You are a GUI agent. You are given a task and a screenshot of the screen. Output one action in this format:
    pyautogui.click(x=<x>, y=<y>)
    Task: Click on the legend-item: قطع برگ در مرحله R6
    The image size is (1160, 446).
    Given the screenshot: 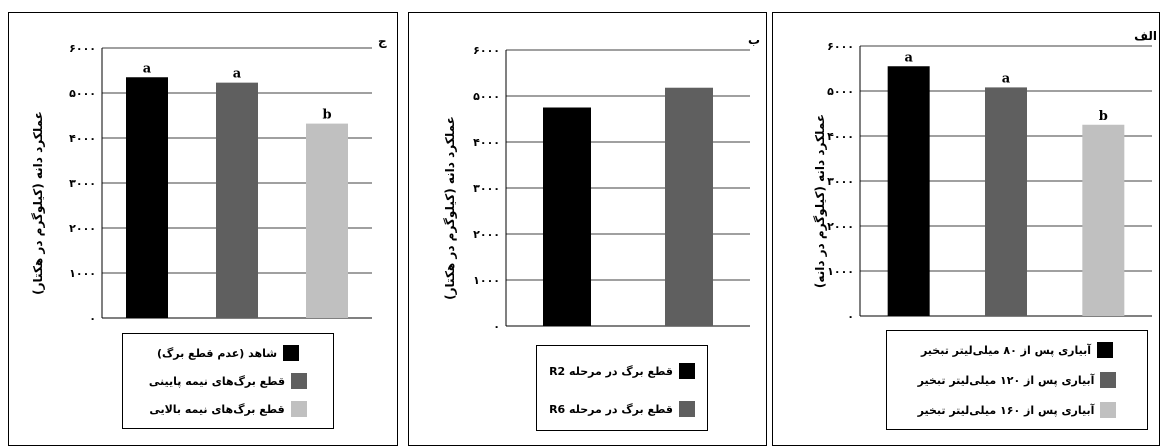 What is the action you would take?
    pyautogui.click(x=622, y=409)
    